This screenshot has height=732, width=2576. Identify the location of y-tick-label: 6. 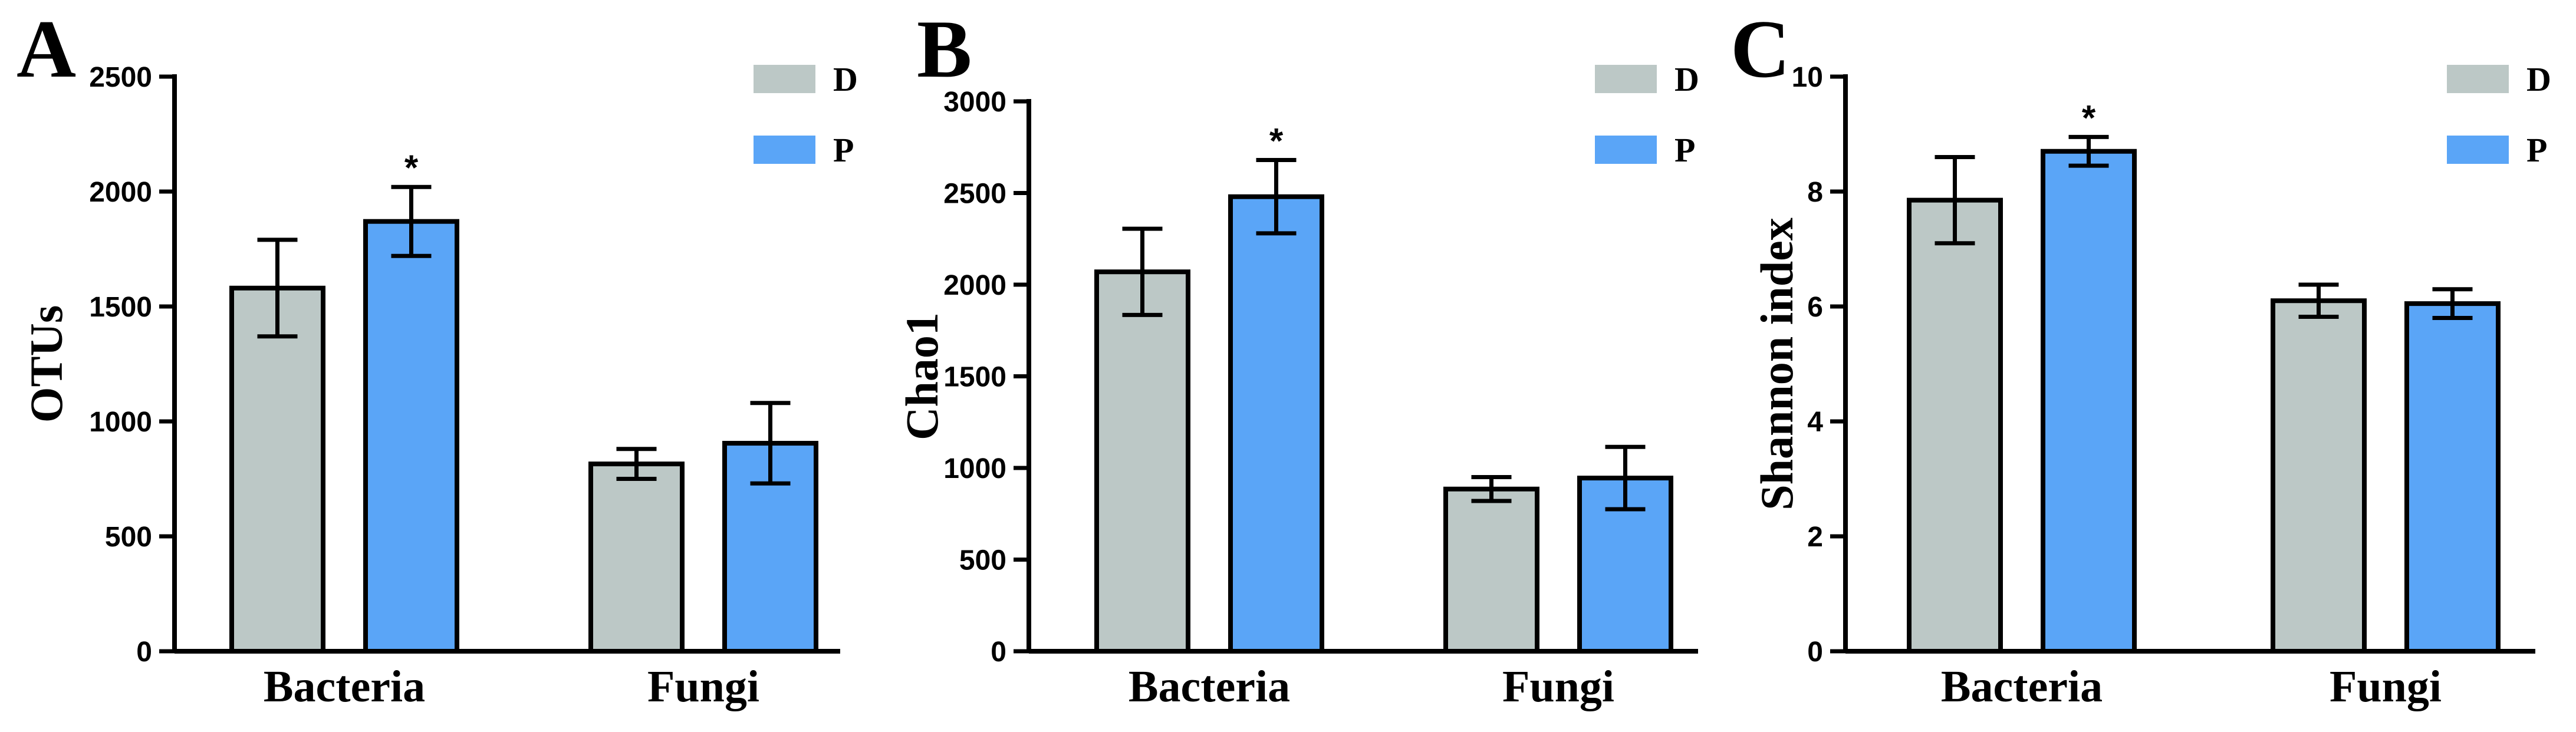
(1815, 307).